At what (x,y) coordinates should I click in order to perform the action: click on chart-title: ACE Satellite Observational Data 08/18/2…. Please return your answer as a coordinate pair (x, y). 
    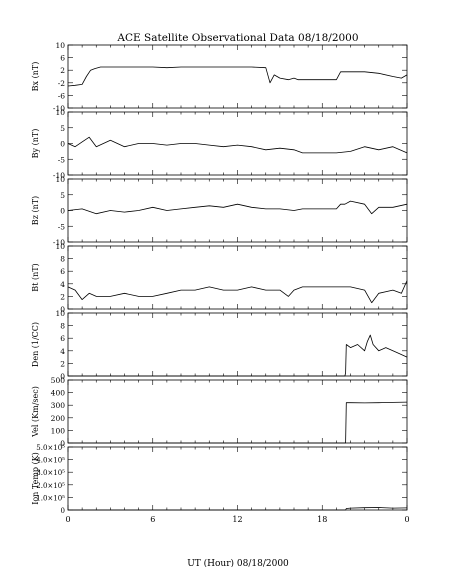
    Looking at the image, I should click on (237, 38).